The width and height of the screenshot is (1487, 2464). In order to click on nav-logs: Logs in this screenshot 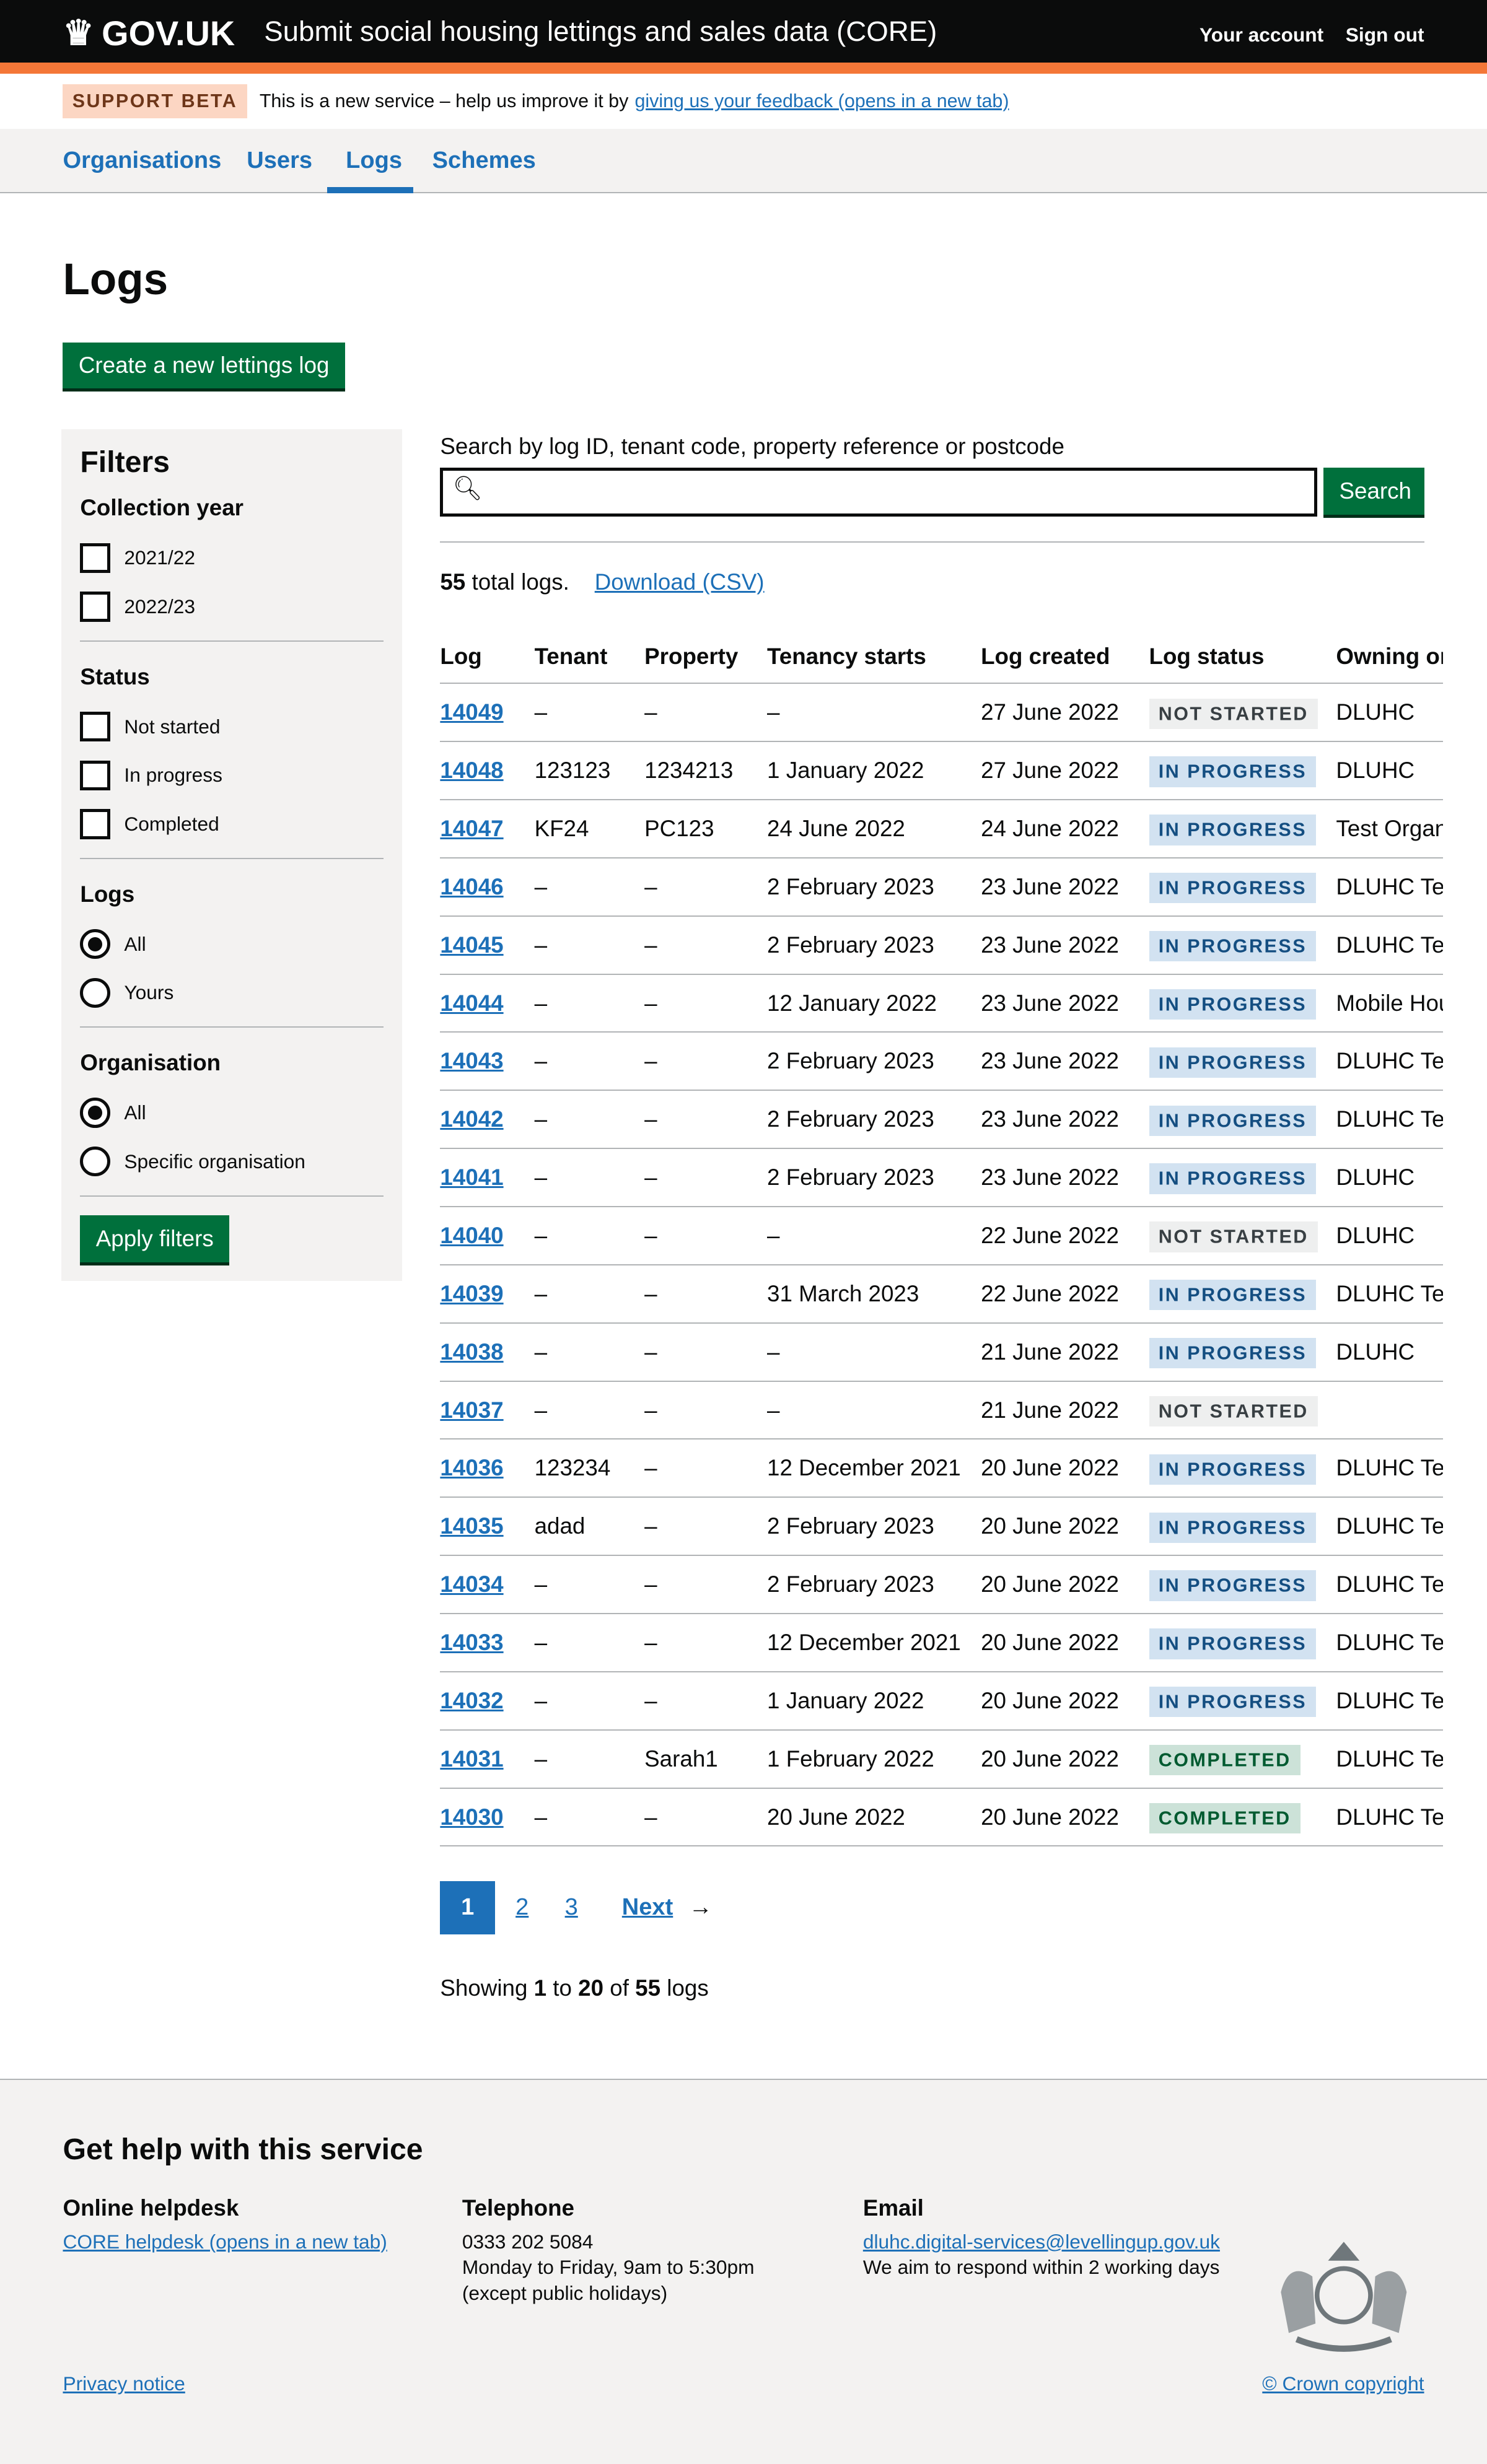, I will do `click(375, 160)`.